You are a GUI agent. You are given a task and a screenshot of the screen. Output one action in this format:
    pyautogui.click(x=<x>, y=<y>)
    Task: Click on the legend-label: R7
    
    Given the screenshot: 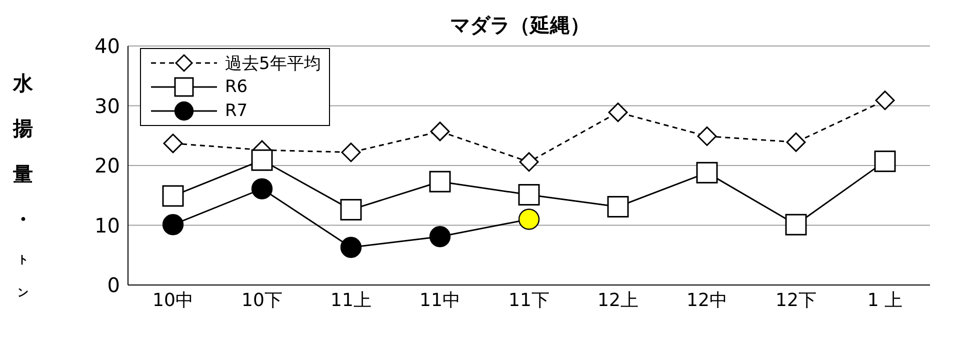 What is the action you would take?
    pyautogui.click(x=236, y=111)
    